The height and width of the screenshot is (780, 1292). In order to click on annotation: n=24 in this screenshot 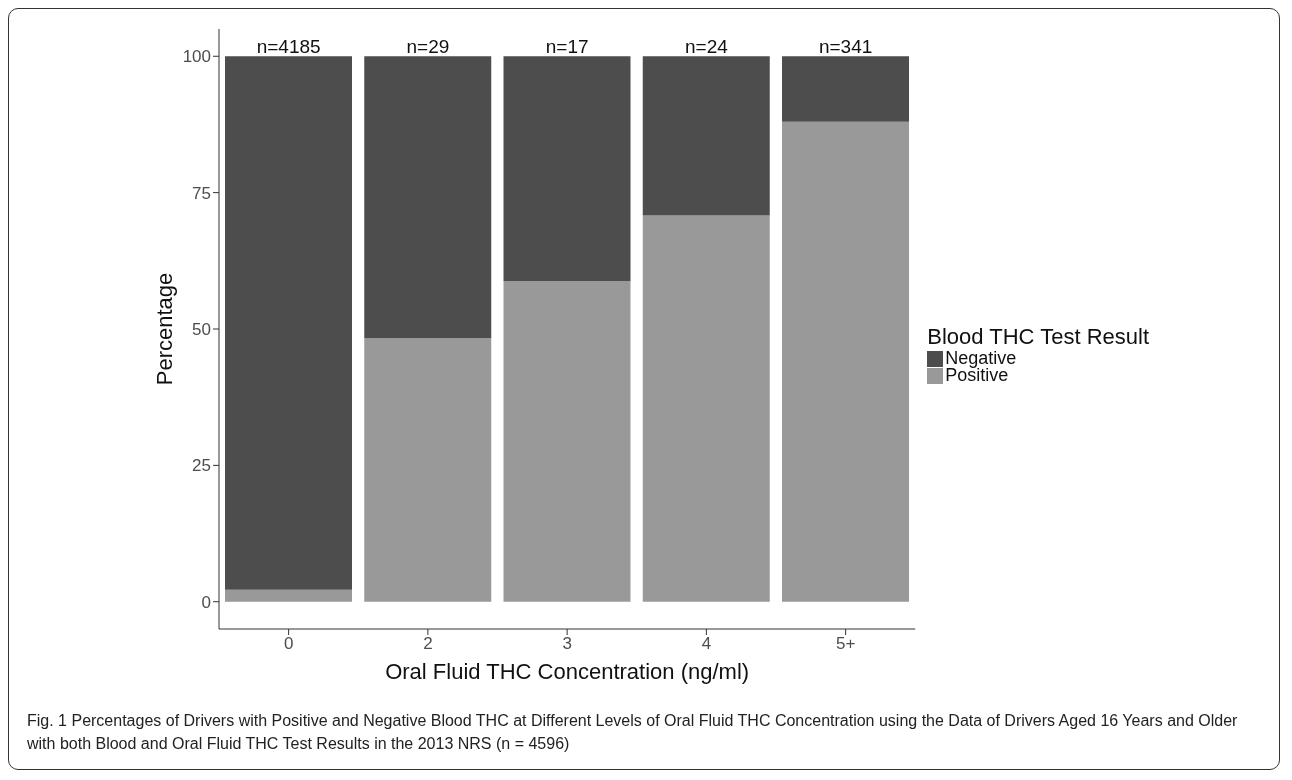, I will do `click(706, 47)`.